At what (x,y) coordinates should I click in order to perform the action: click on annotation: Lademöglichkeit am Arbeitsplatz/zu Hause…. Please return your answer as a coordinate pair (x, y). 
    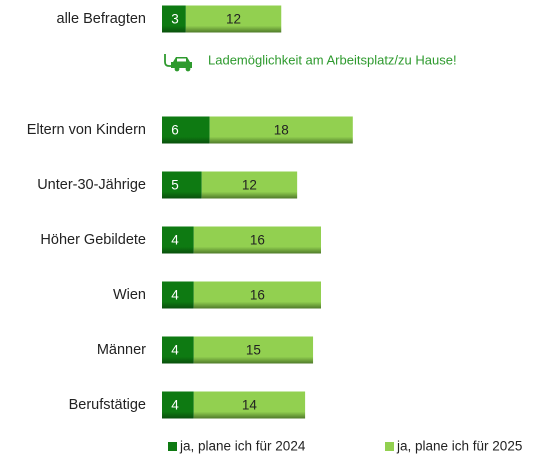
    Looking at the image, I should click on (332, 59).